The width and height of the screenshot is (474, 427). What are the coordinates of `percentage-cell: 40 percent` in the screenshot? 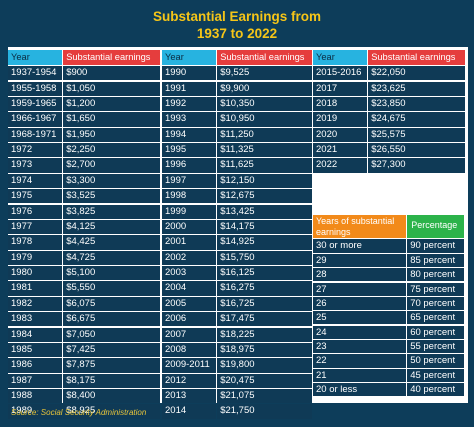 It's located at (436, 390).